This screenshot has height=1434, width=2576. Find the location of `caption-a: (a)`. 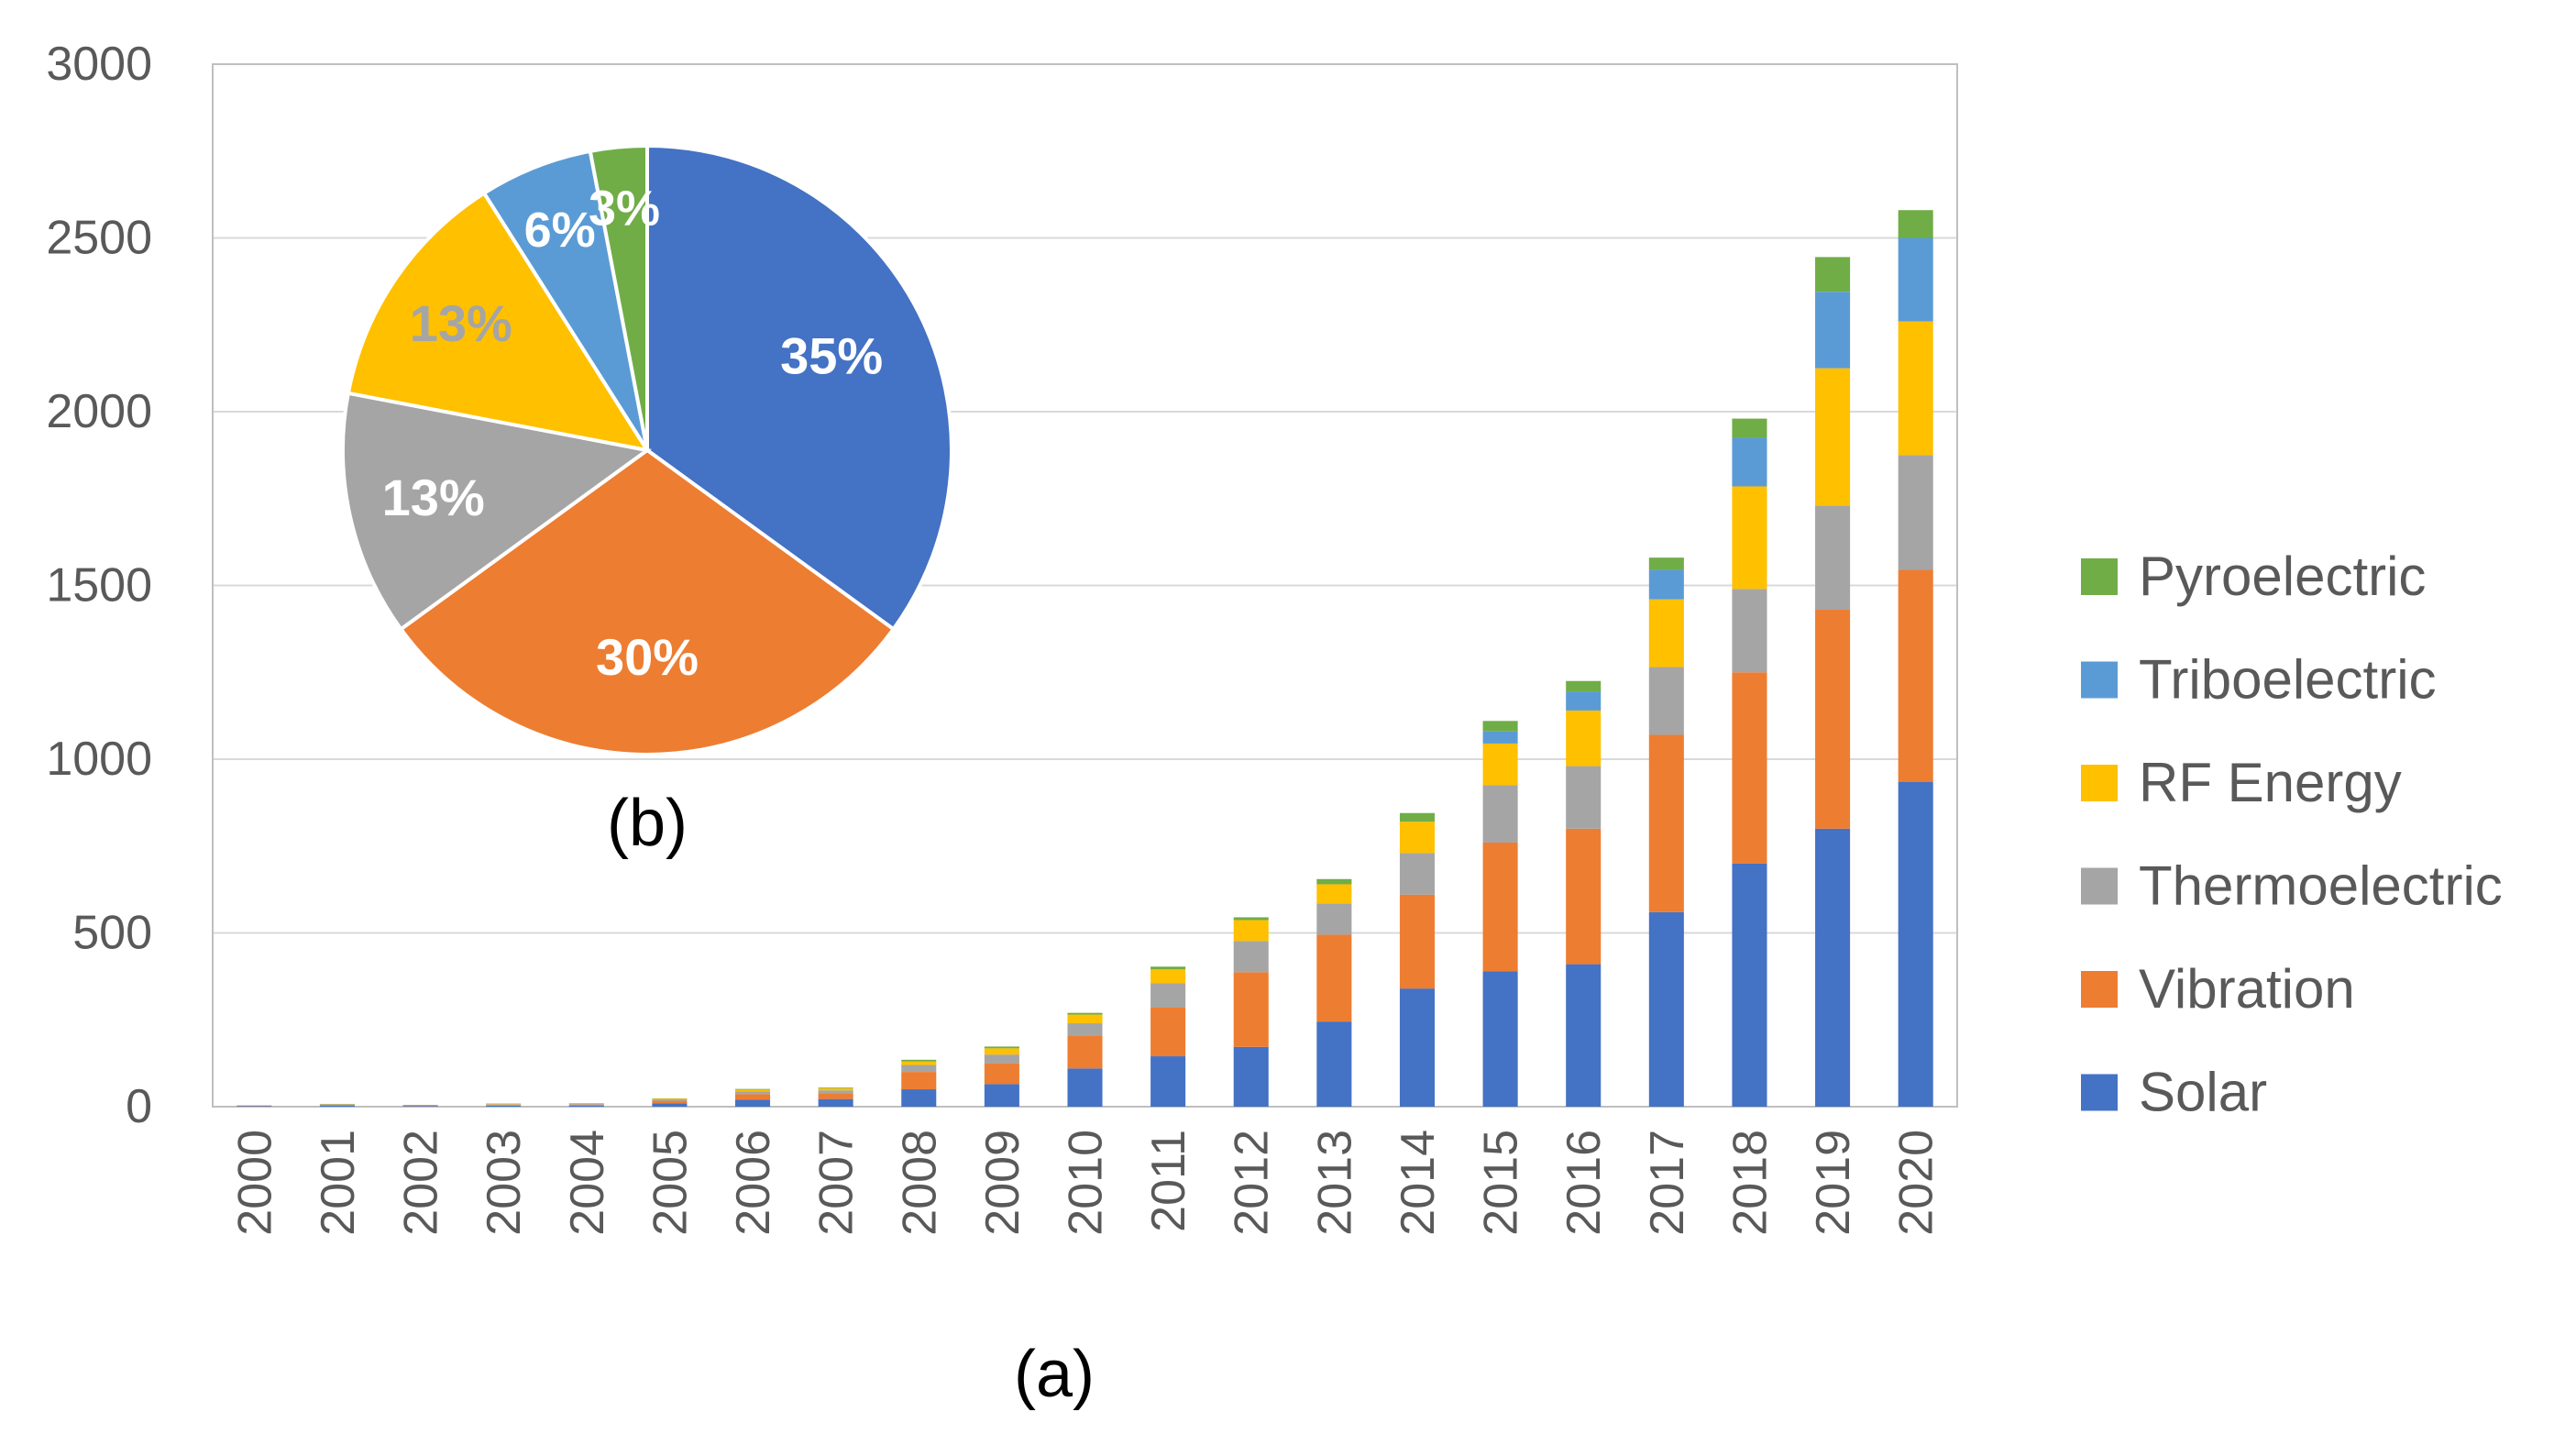

caption-a: (a) is located at coordinates (1055, 1374).